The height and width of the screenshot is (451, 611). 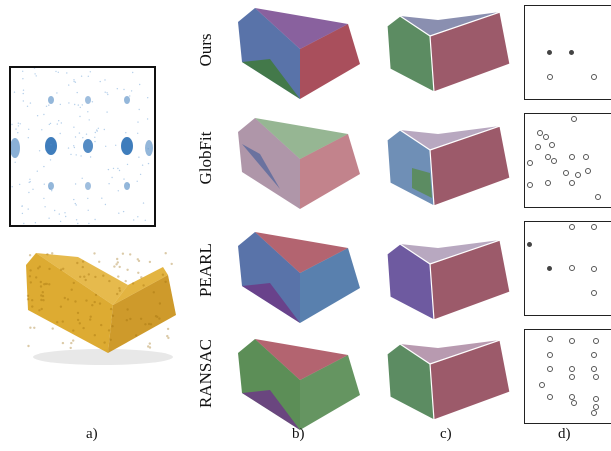 I want to click on row-label-pearl: PEARL, so click(x=206, y=270).